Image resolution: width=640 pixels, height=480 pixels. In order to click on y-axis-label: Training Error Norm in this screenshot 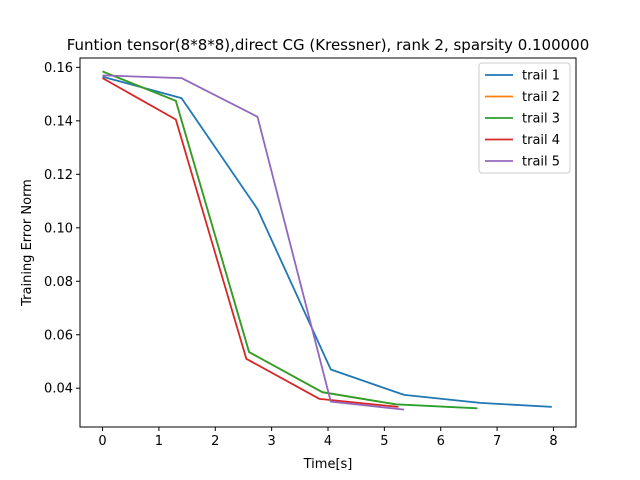, I will do `click(27, 243)`.